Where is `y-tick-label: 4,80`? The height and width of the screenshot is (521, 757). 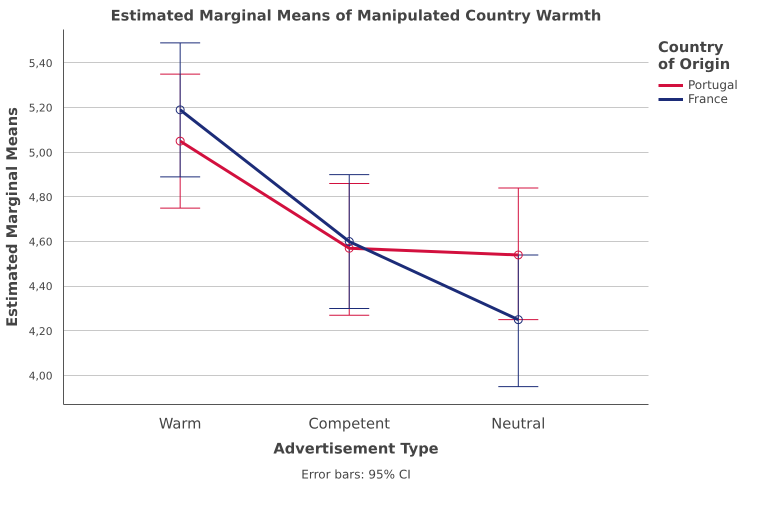
y-tick-label: 4,80 is located at coordinates (40, 197).